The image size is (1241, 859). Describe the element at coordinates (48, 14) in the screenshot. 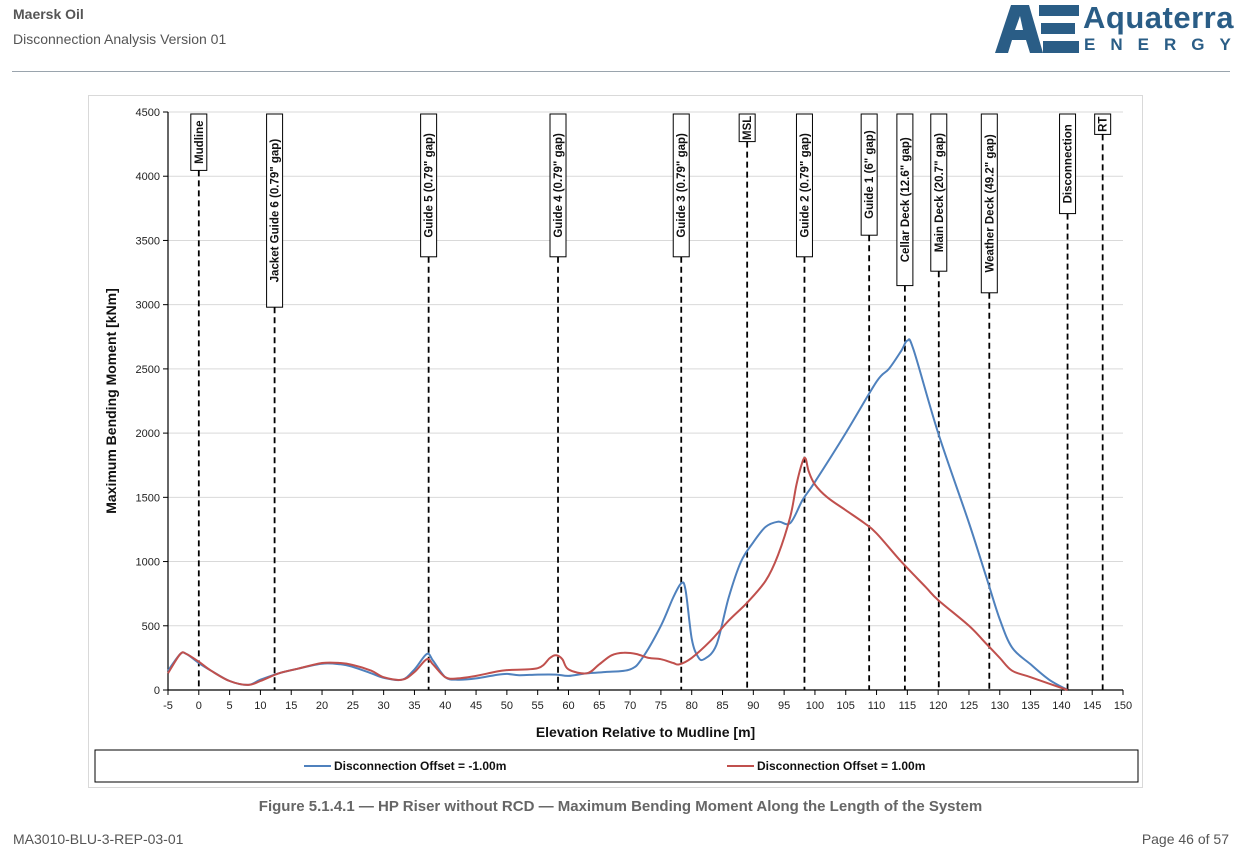

I see `company-name: Maersk Oil` at that location.